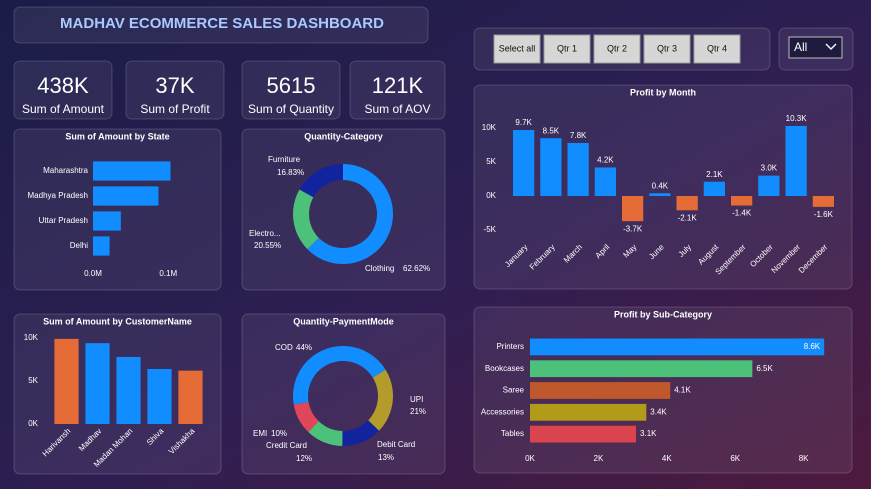  What do you see at coordinates (379, 268) in the screenshot?
I see `slice-label: Clothing` at bounding box center [379, 268].